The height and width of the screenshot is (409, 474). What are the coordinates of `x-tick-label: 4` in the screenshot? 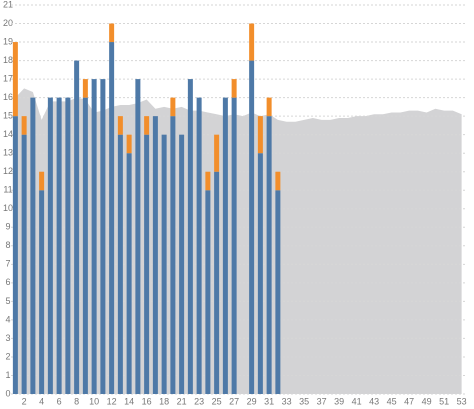 It's located at (41, 401).